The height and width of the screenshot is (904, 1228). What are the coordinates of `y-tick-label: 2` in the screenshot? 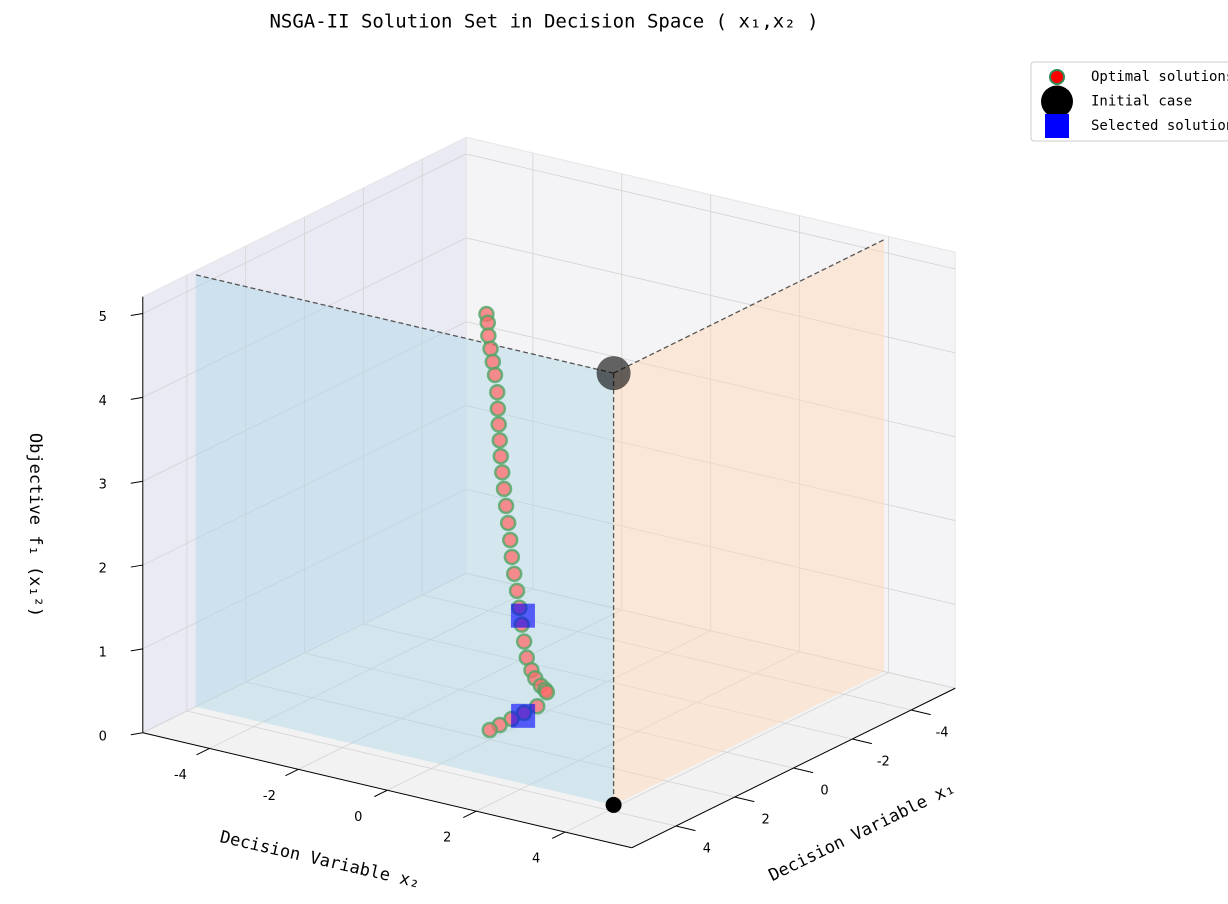 It's located at (447, 838).